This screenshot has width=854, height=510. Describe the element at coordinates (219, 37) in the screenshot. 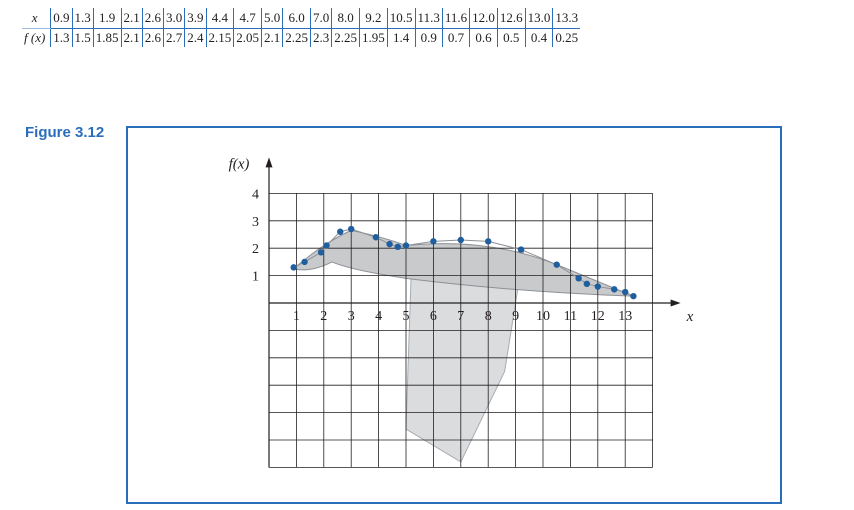

I see `fx-cell: 2.15` at that location.